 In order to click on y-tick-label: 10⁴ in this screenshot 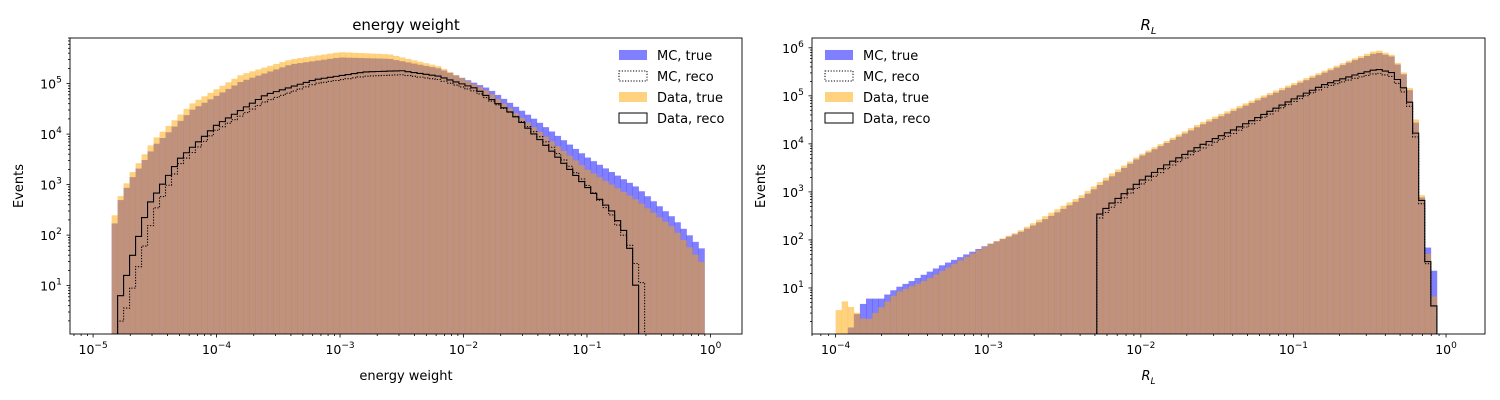, I will do `click(793, 144)`.